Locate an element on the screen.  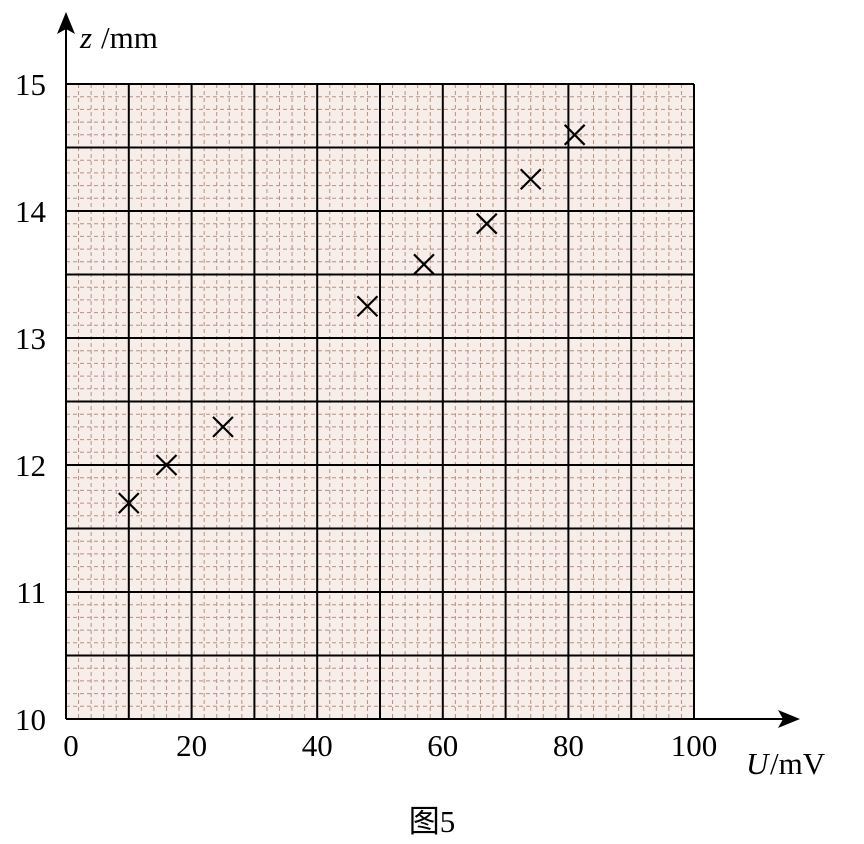
y-label-unit: /mm is located at coordinates (129, 37).